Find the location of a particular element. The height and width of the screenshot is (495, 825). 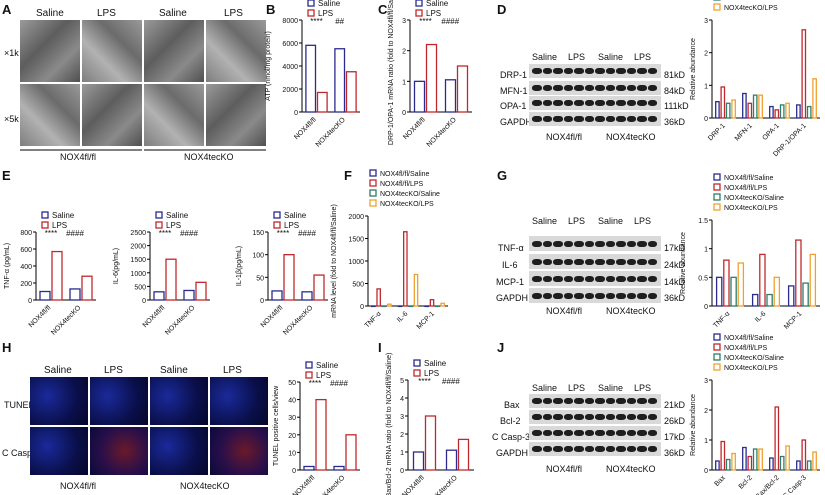

d-legend-swatch is located at coordinates (717, 7).